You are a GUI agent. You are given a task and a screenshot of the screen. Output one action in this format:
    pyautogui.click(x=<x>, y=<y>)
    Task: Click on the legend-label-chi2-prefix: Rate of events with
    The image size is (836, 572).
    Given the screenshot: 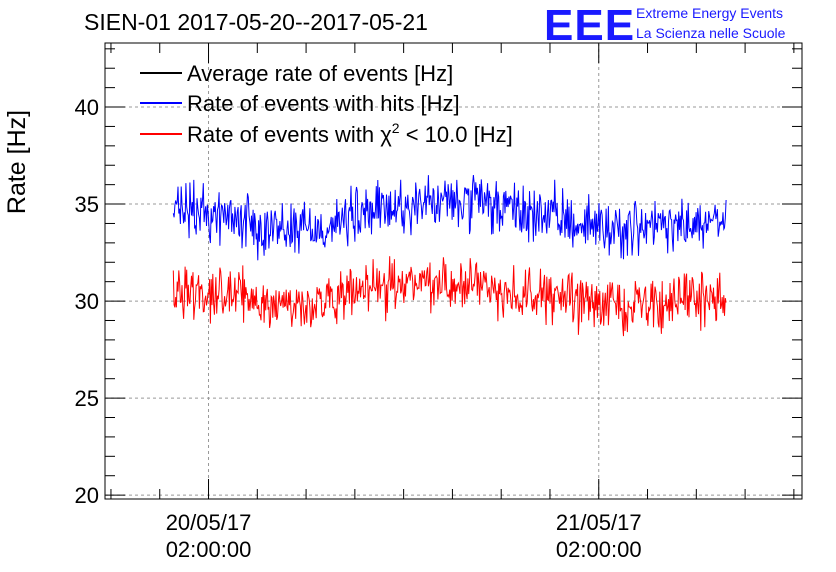 What is the action you would take?
    pyautogui.click(x=283, y=134)
    